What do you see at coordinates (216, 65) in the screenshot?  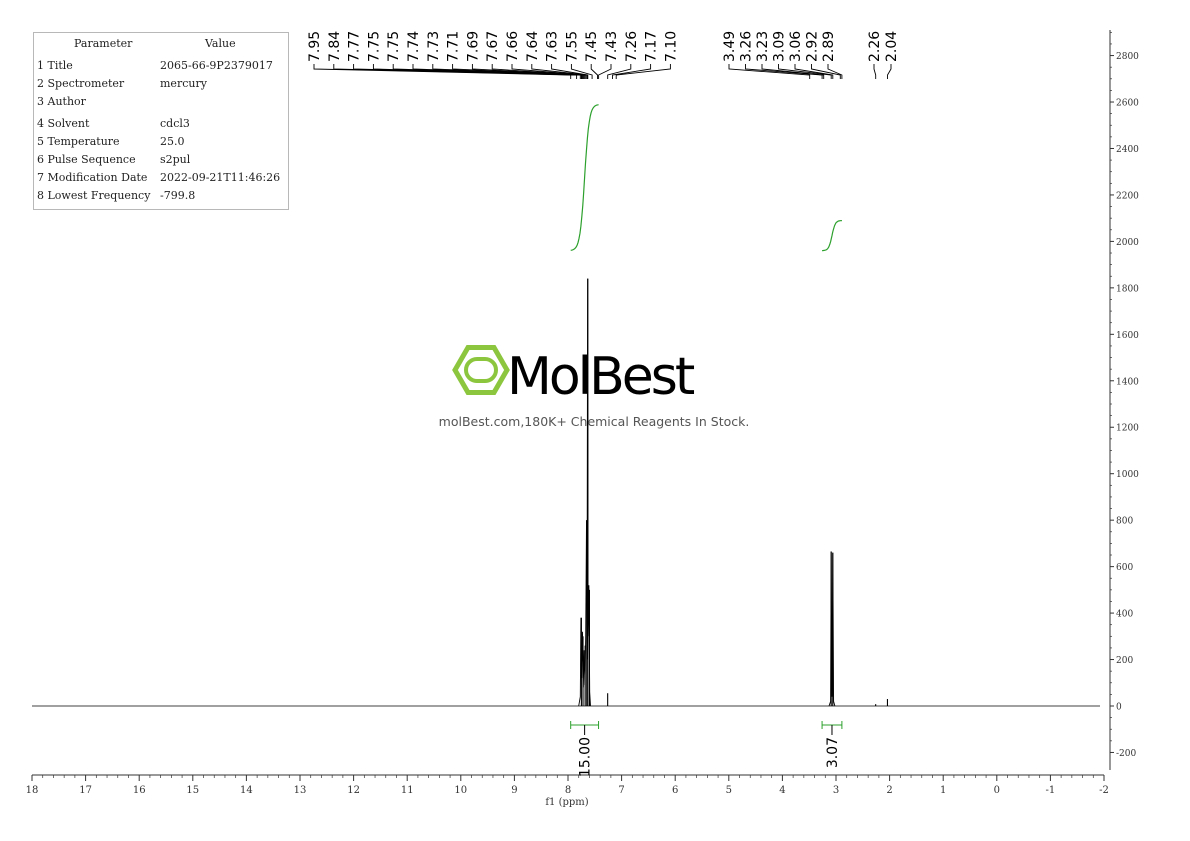 I see `param-row-value: 2065-66-9P2379017` at bounding box center [216, 65].